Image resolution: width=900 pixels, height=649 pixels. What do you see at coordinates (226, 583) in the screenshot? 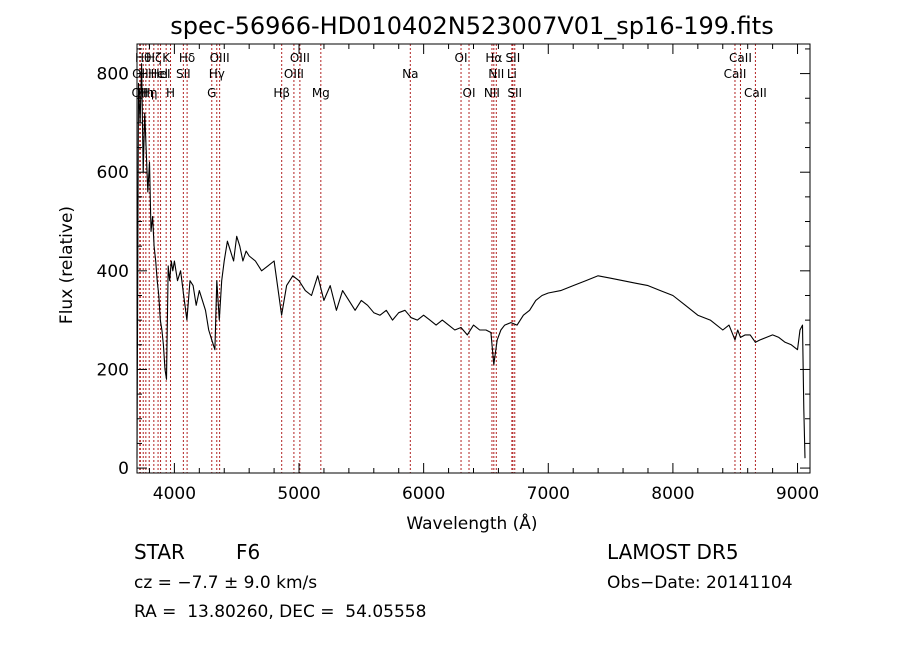
I see `redshift-velocity: cz = −7.7 ± 9.0 km/s` at bounding box center [226, 583].